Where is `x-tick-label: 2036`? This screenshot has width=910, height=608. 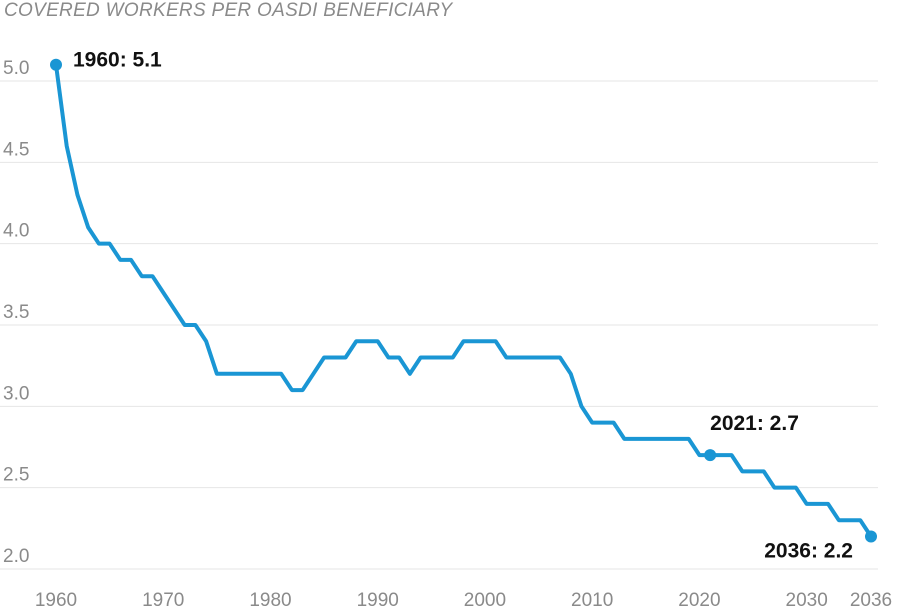 x-tick-label: 2036 is located at coordinates (871, 599).